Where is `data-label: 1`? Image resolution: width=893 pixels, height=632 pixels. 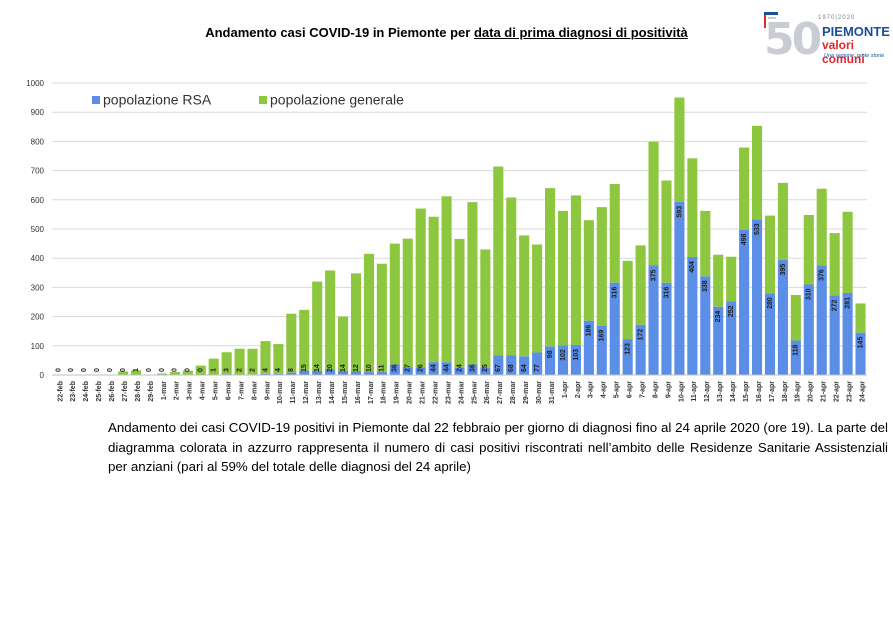 data-label: 1 is located at coordinates (136, 370).